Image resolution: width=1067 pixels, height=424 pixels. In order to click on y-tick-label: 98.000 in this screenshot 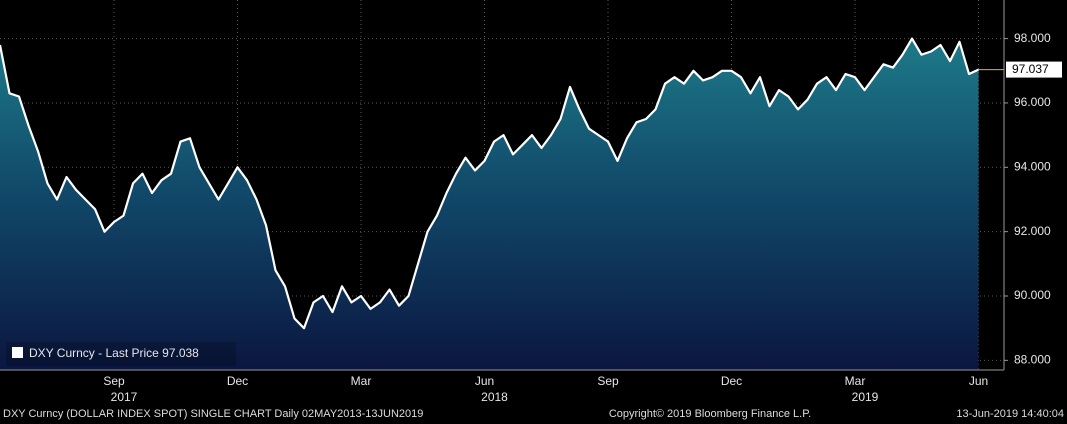, I will do `click(1032, 38)`.